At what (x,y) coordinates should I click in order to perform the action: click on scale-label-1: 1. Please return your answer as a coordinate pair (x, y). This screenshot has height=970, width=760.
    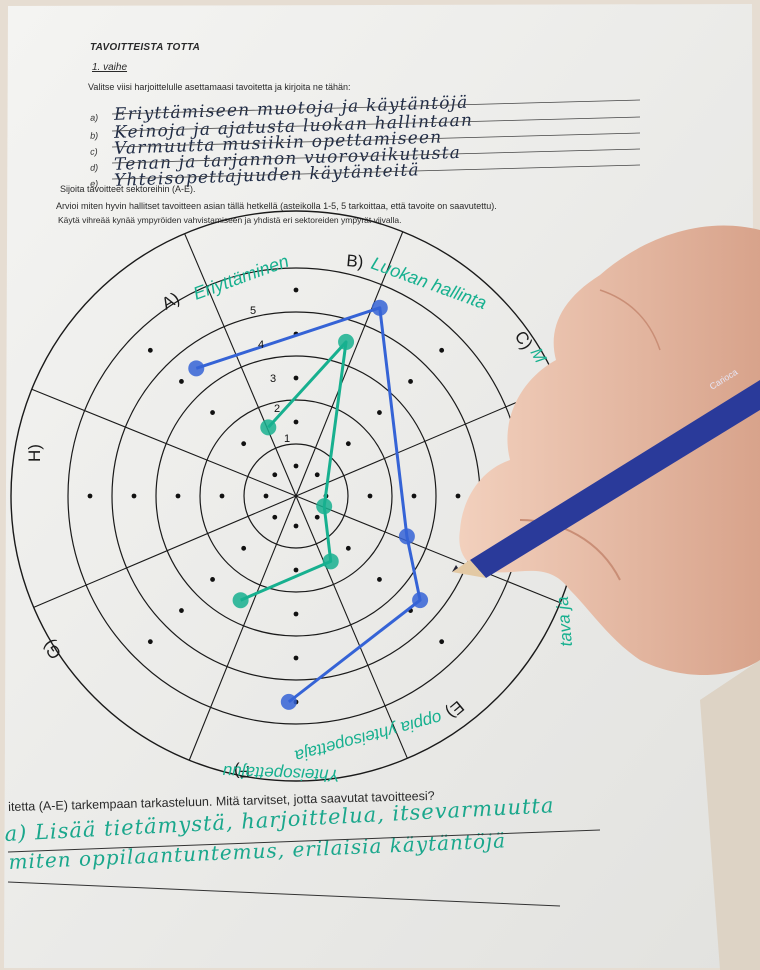
    Looking at the image, I should click on (287, 439).